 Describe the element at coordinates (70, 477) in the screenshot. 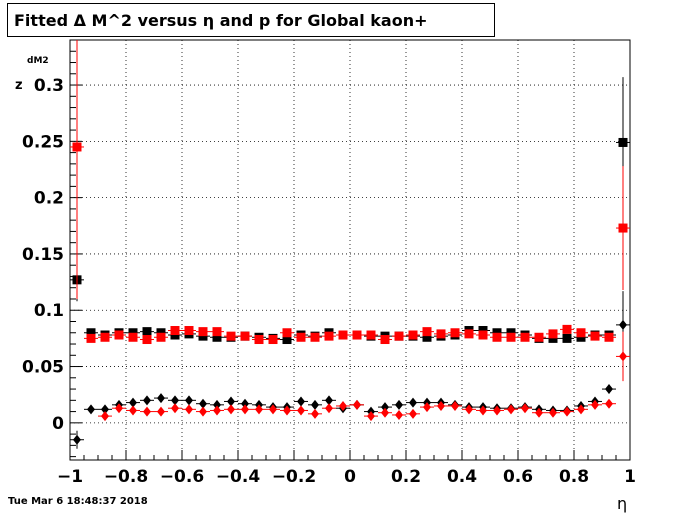

I see `x-tick-label: −1` at that location.